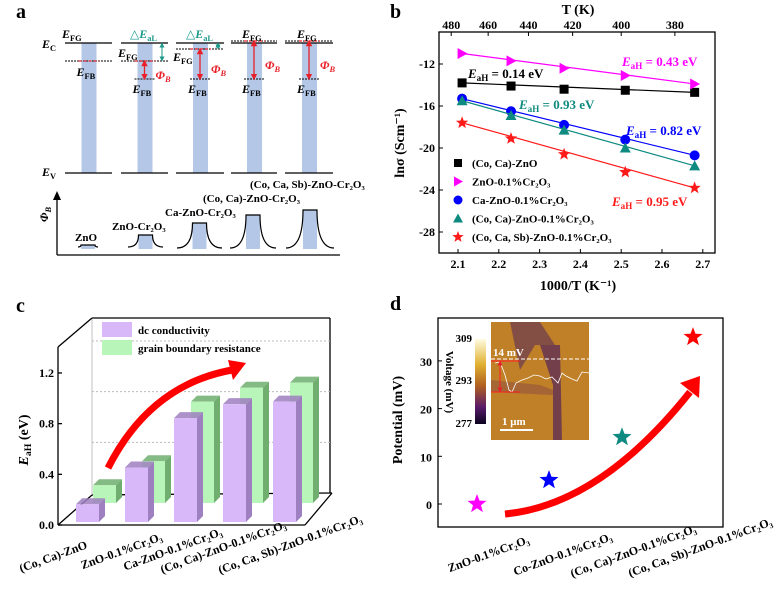 This screenshot has height=604, width=779. What do you see at coordinates (670, 61) in the screenshot?
I see `text: = 0.43 eV` at bounding box center [670, 61].